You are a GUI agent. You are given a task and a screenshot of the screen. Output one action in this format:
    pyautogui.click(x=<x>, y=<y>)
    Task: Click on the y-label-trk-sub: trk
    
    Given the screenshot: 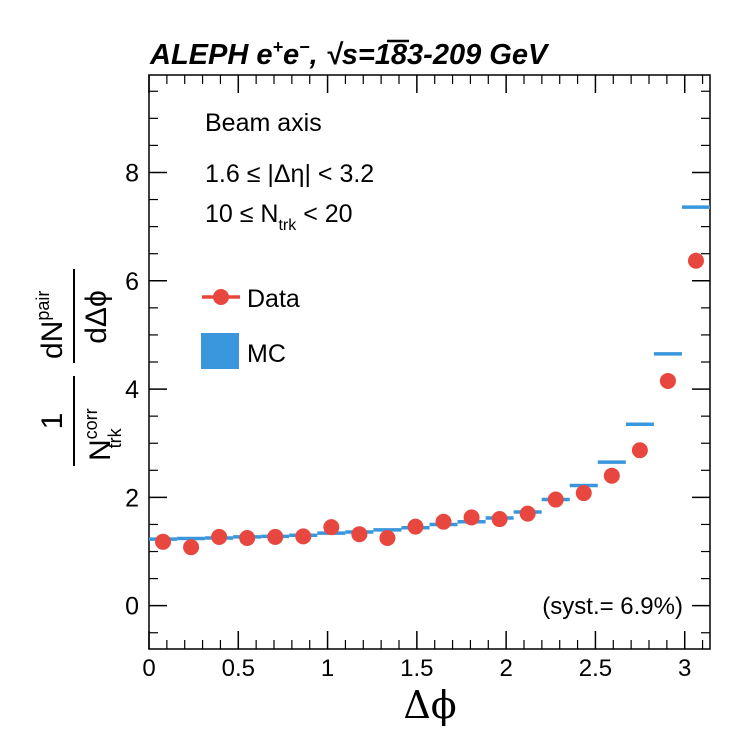 What is the action you would take?
    pyautogui.click(x=115, y=437)
    